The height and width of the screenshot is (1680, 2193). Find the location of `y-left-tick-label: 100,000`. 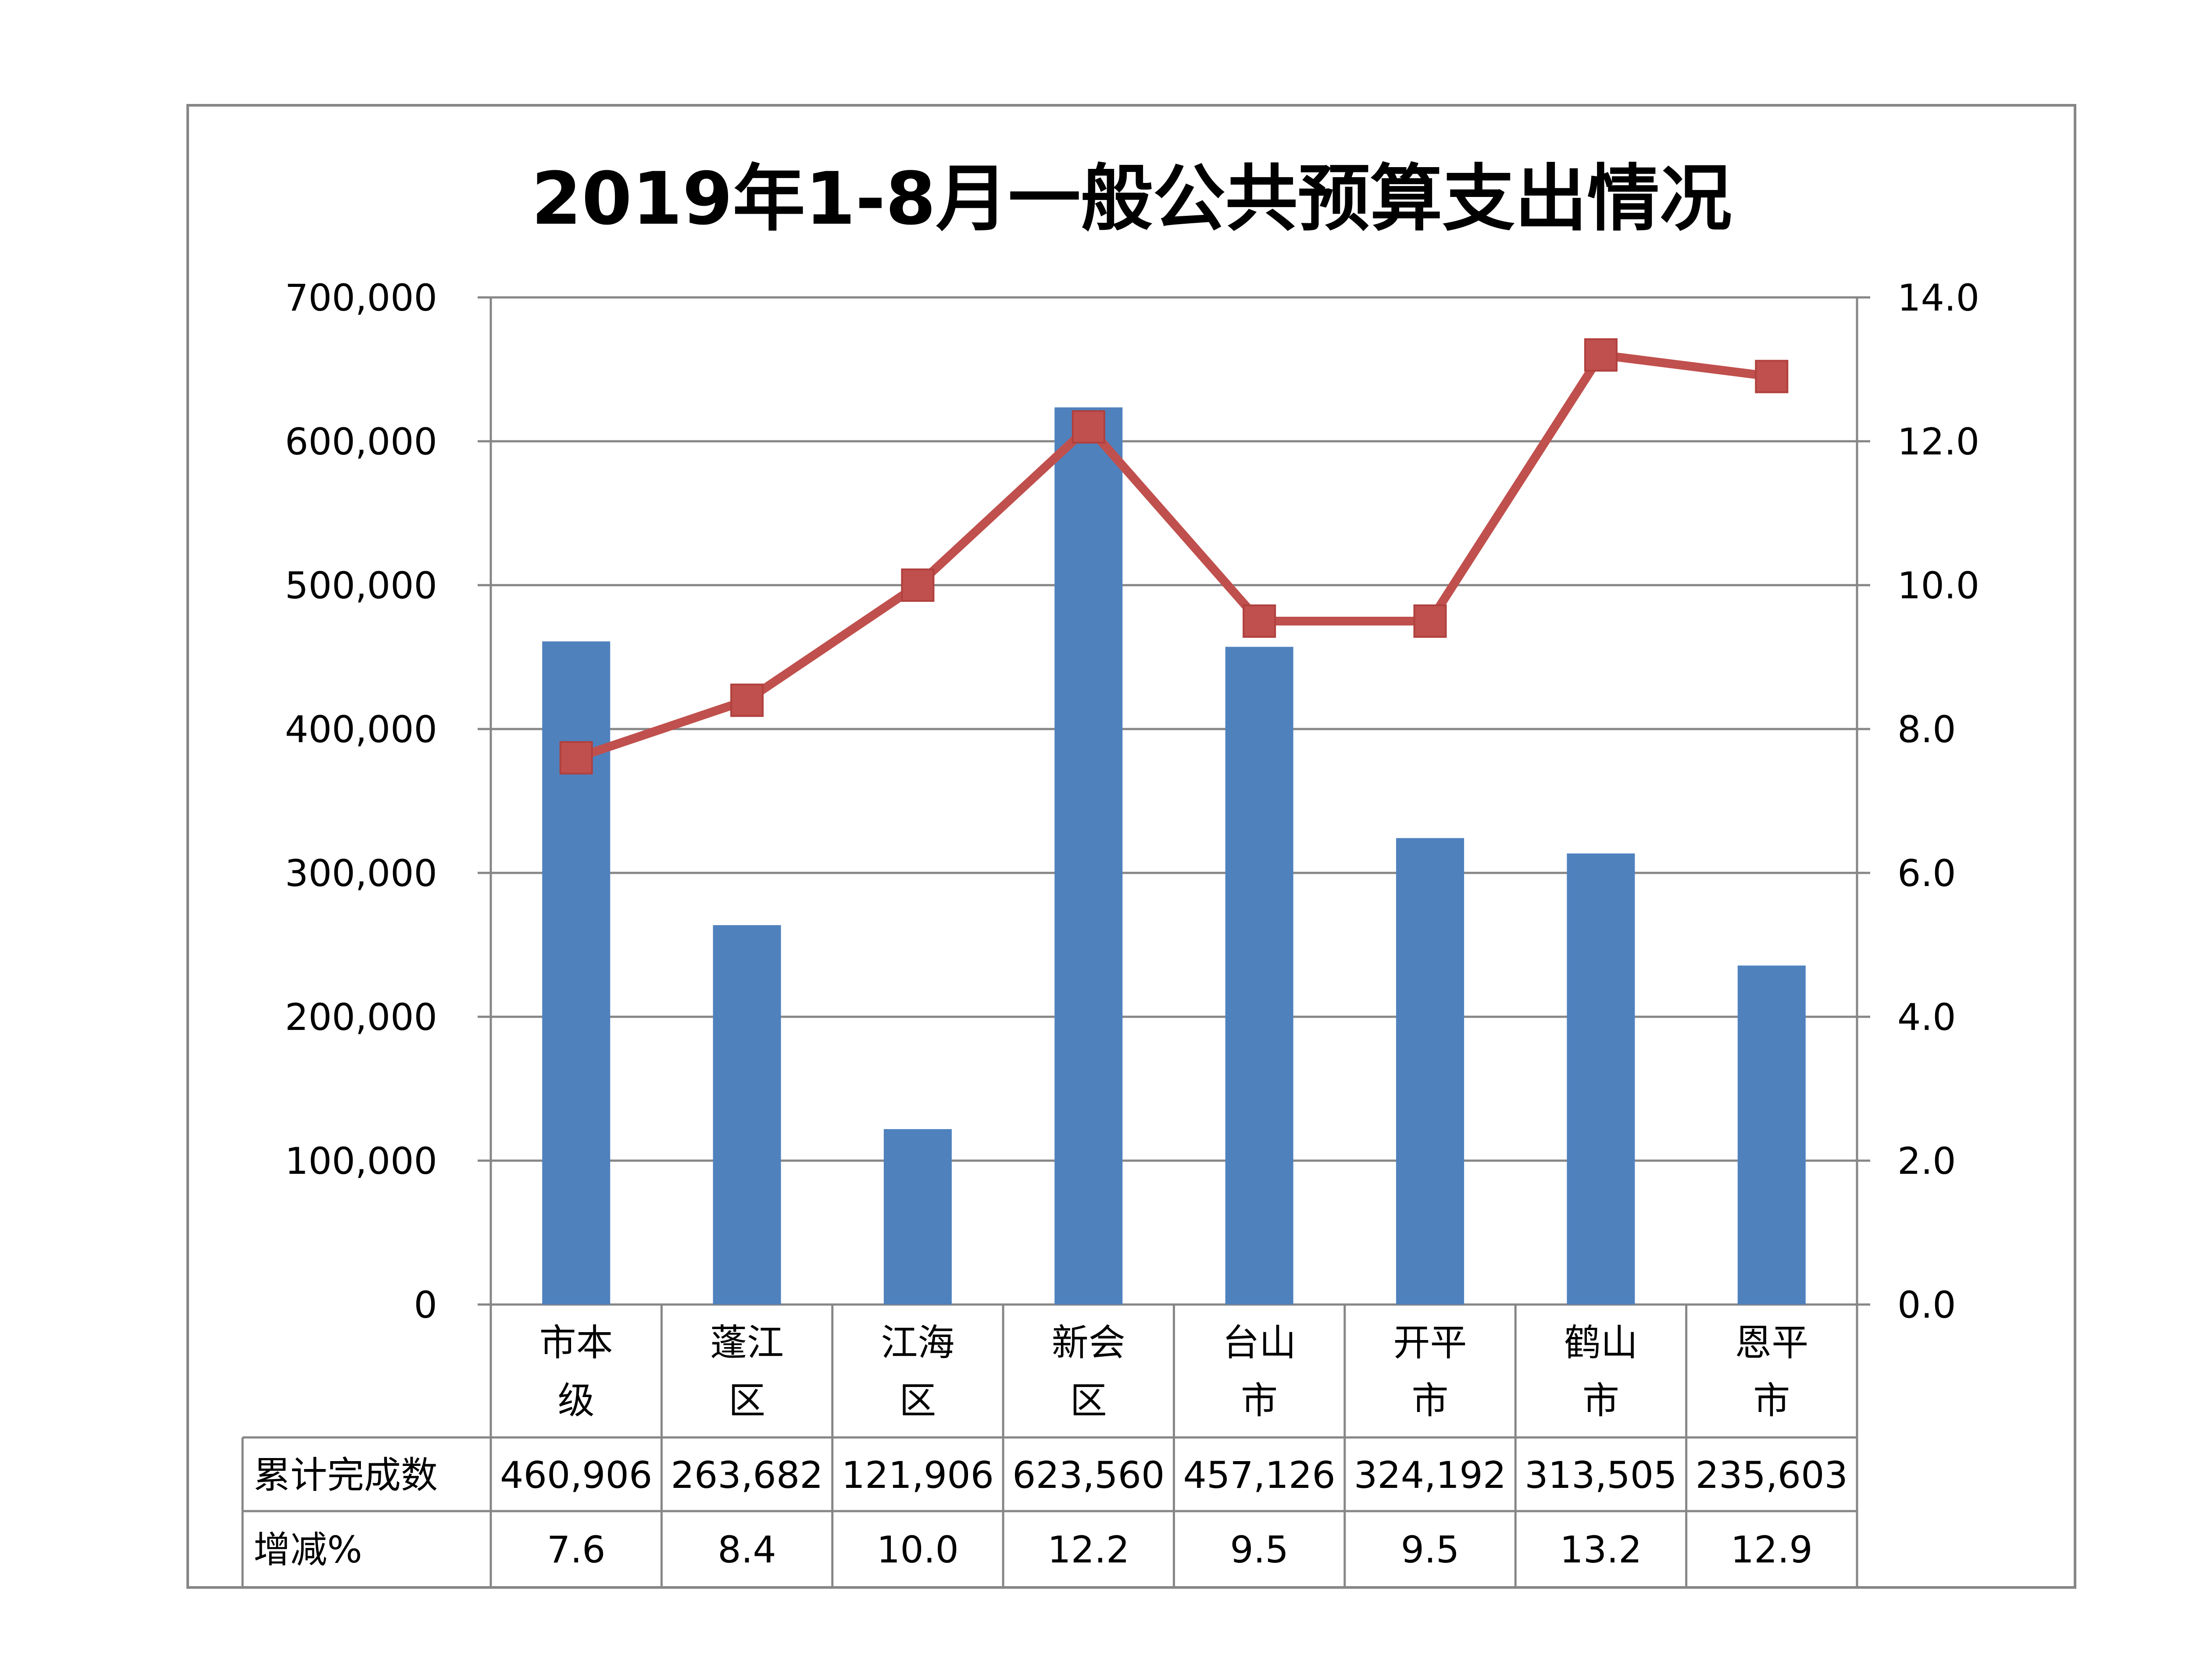

y-left-tick-label: 100,000 is located at coordinates (361, 1161).